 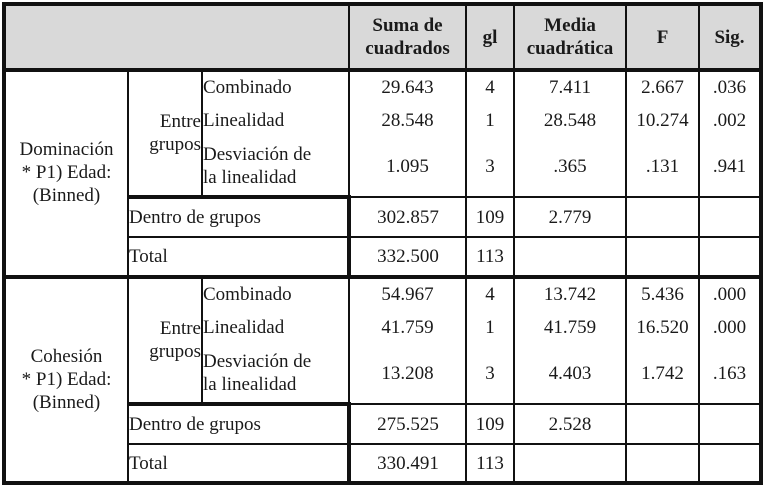 What do you see at coordinates (730, 167) in the screenshot?
I see `cell-sig: .941` at bounding box center [730, 167].